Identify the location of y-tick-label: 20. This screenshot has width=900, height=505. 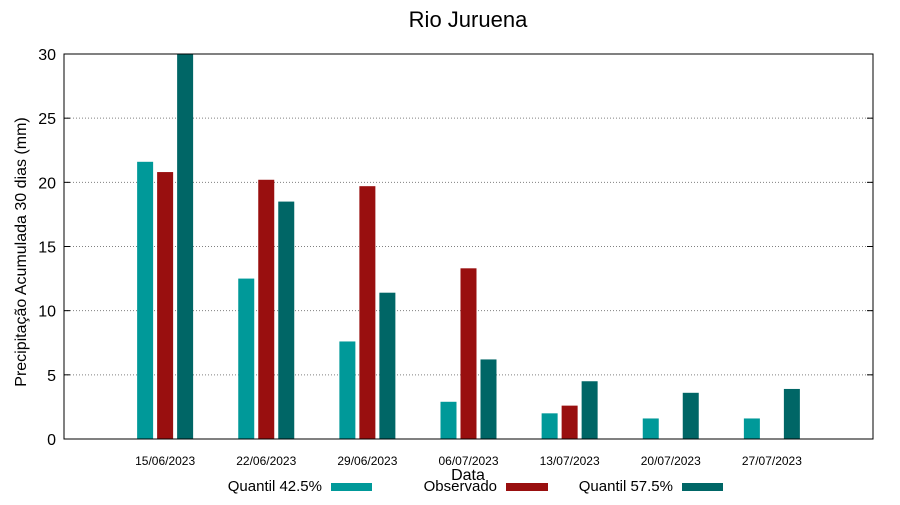
(47, 183).